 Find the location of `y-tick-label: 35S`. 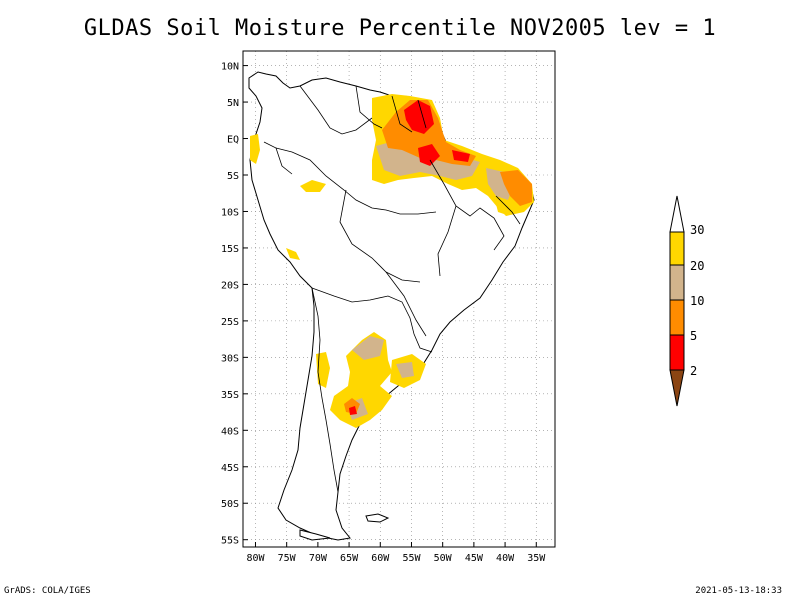

y-tick-label: 35S is located at coordinates (230, 395).